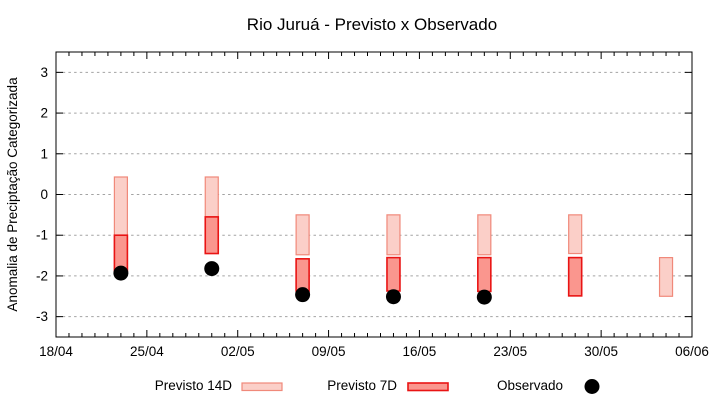 This screenshot has height=400, width=720. What do you see at coordinates (42, 316) in the screenshot?
I see `y-tick-label: -3` at bounding box center [42, 316].